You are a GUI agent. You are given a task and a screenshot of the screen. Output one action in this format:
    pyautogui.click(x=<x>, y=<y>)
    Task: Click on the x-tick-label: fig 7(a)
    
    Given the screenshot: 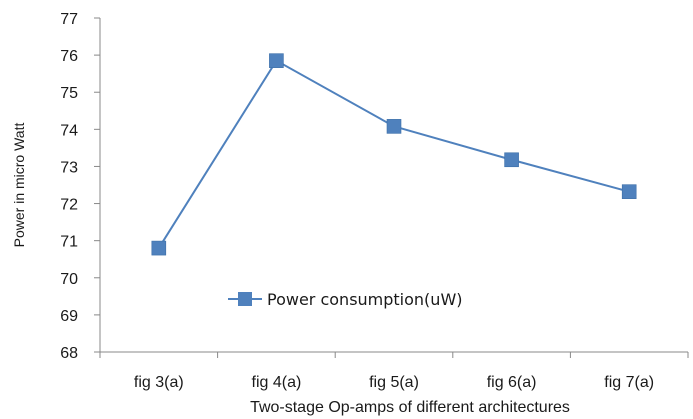 What is the action you would take?
    pyautogui.click(x=629, y=382)
    